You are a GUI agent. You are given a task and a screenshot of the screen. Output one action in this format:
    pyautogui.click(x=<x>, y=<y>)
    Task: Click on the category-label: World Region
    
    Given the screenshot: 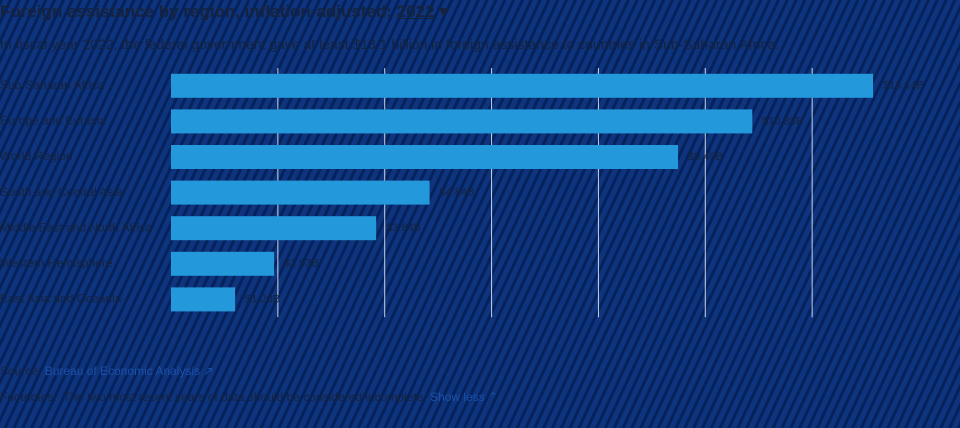 What is the action you would take?
    pyautogui.click(x=36, y=156)
    